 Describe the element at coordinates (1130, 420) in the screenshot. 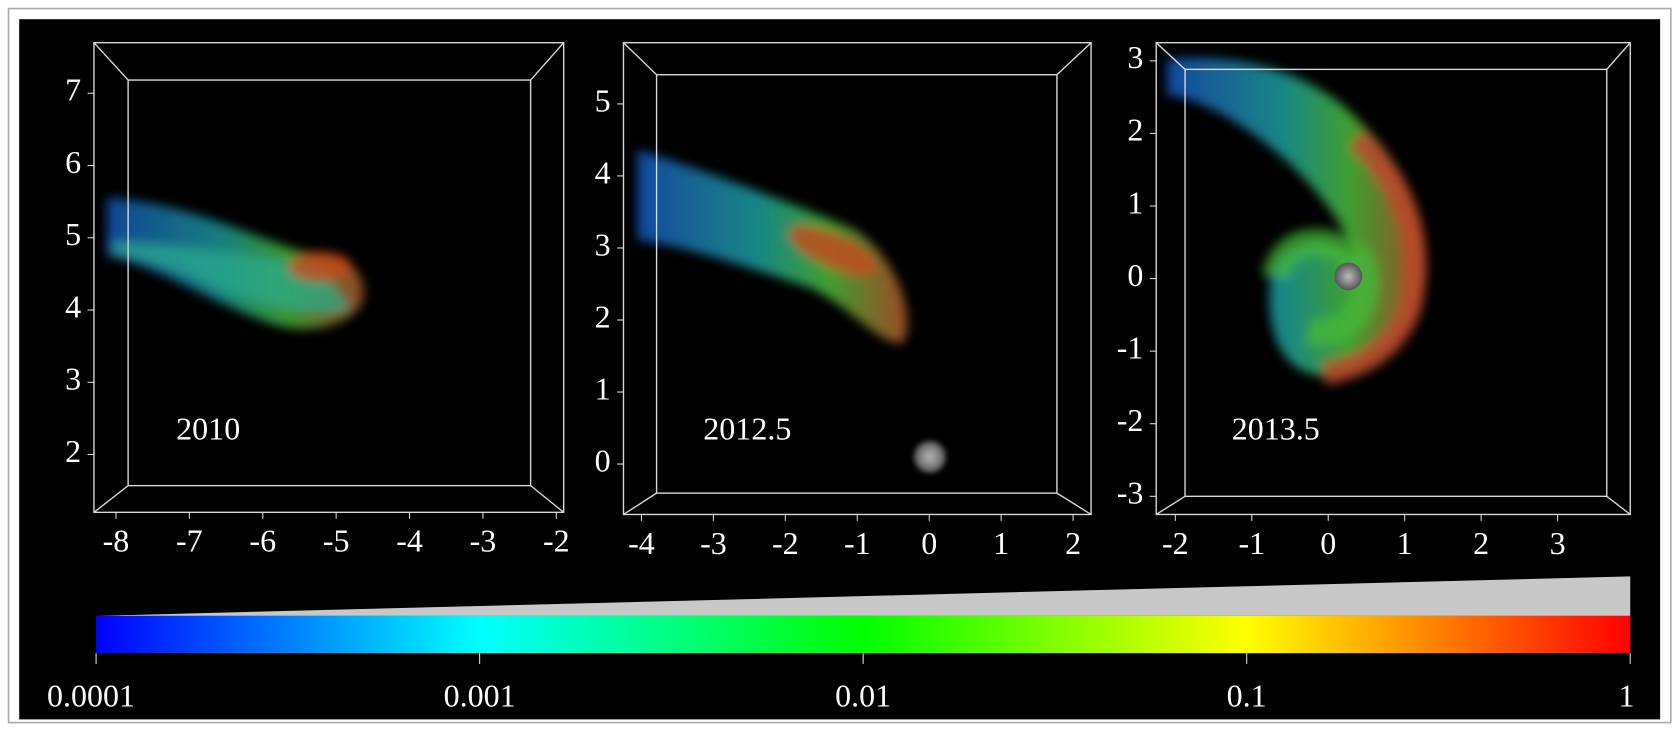

I see `y-tick-label: -2` at that location.